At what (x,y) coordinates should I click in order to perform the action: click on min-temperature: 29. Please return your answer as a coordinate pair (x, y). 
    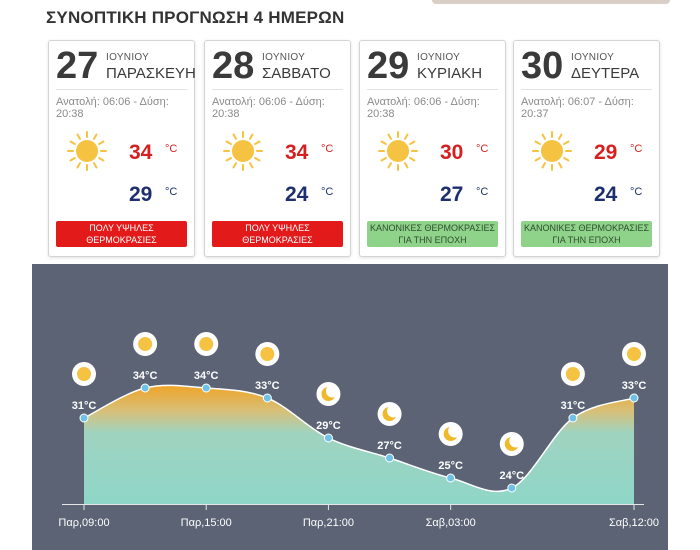
    Looking at the image, I should click on (141, 194).